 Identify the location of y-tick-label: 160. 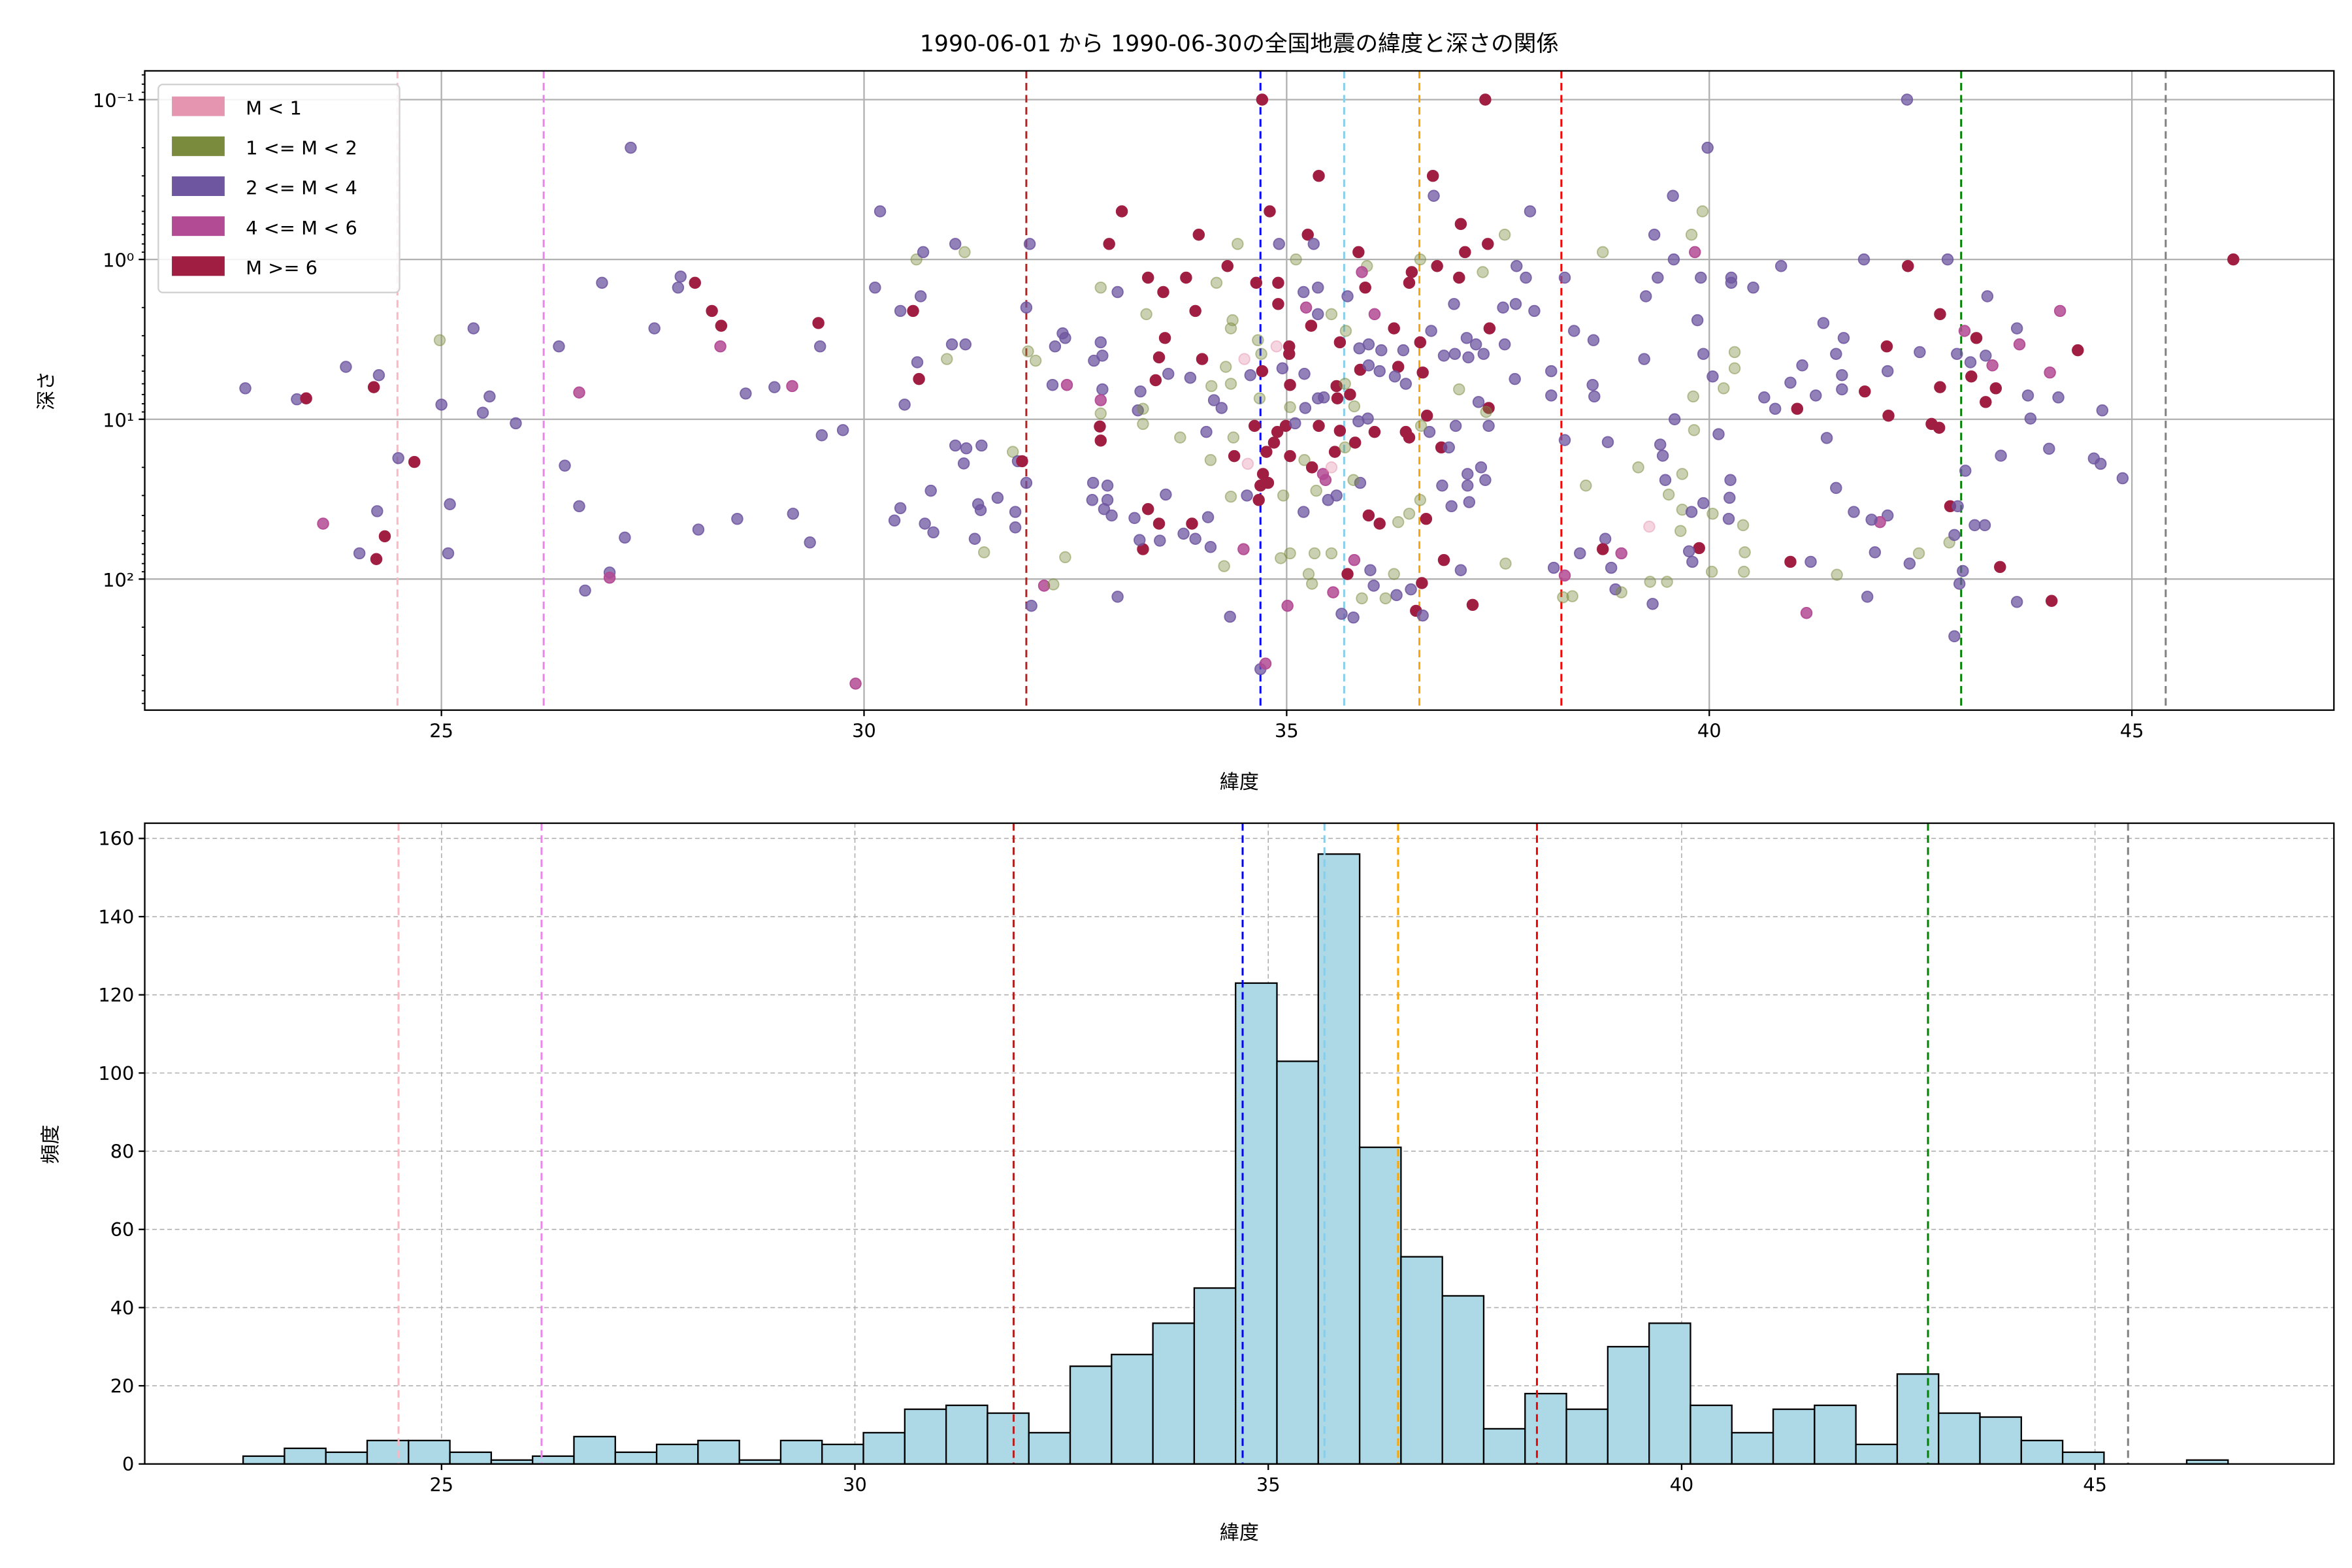
(116, 839).